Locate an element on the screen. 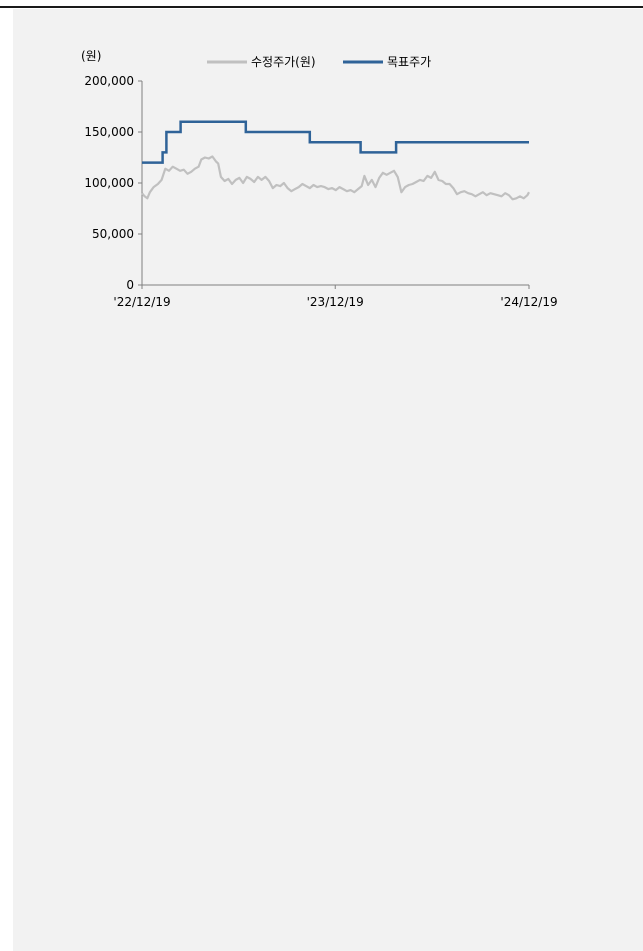 The width and height of the screenshot is (643, 951). chart-series is located at coordinates (335, 160).